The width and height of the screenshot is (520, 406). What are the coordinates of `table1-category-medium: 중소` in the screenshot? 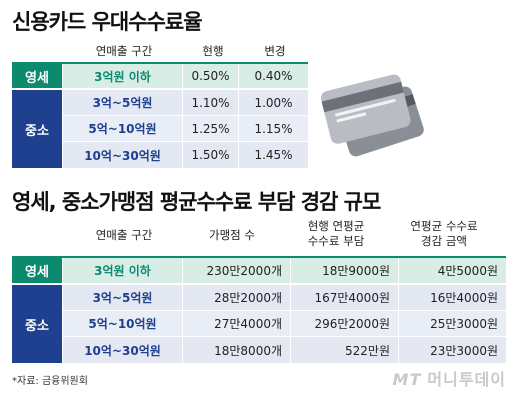 It's located at (37, 129).